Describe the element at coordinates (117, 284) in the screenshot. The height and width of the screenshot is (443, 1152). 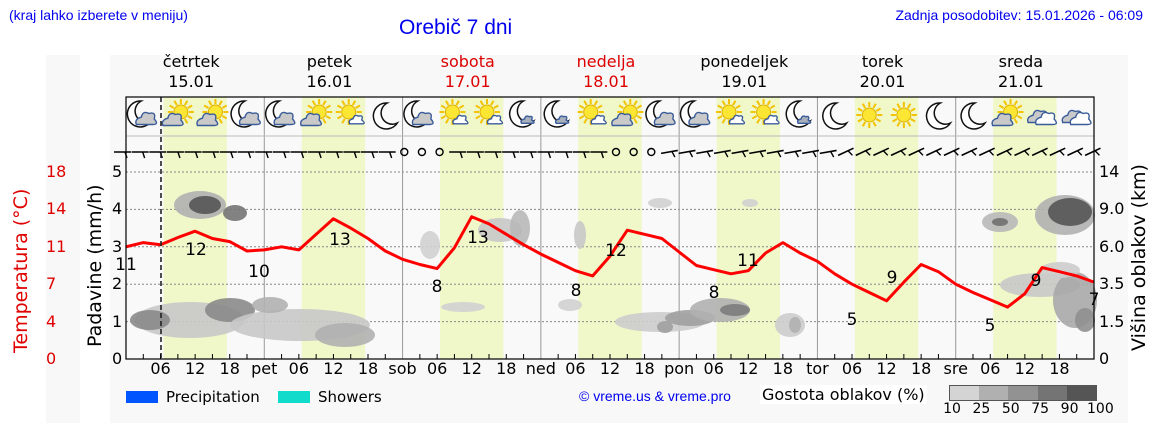
I see `axis-tick-label: 2` at that location.